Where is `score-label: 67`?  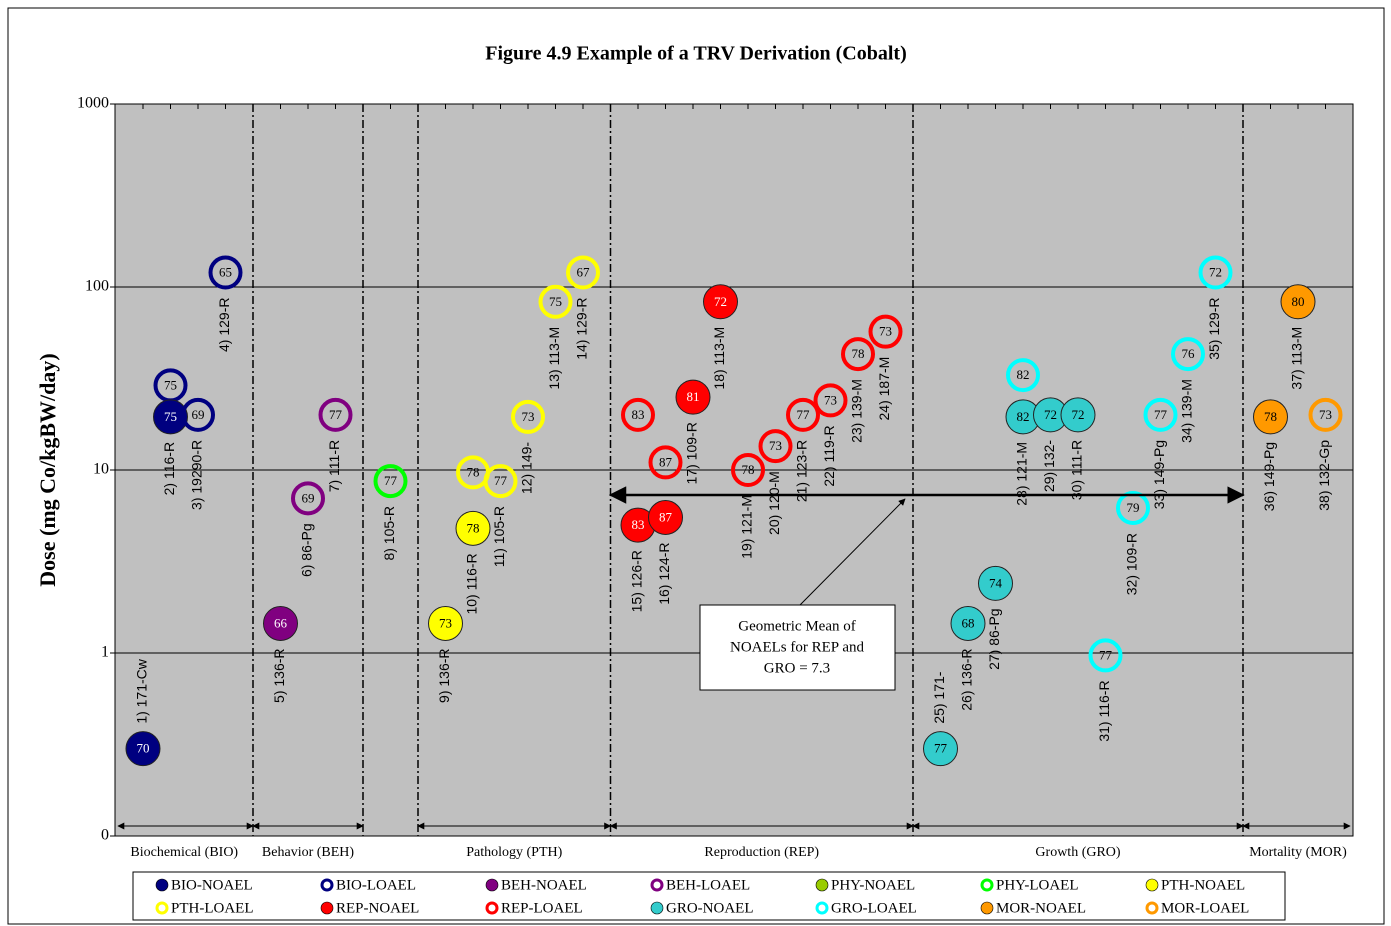 score-label: 67 is located at coordinates (584, 271).